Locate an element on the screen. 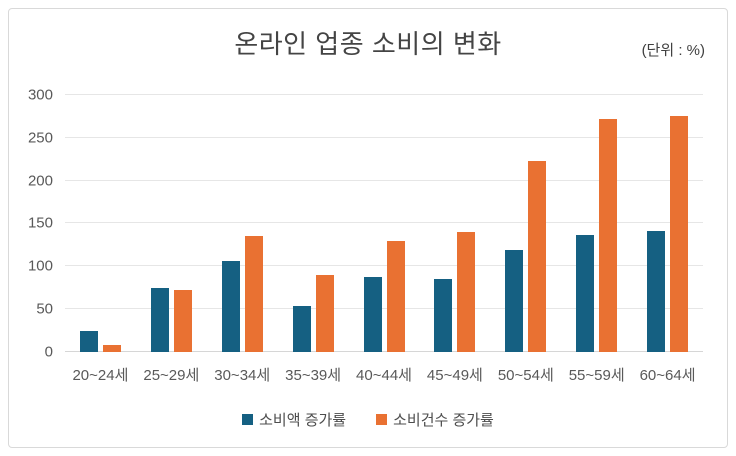 Image resolution: width=736 pixels, height=456 pixels. bar-소비건수 증가률-50~54세 is located at coordinates (537, 256).